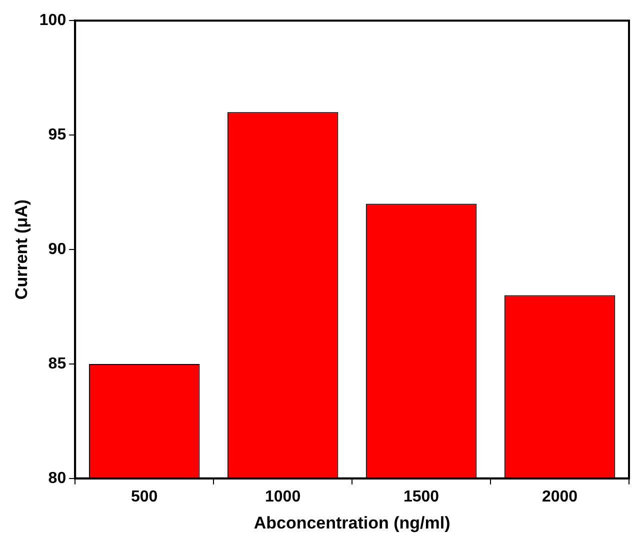  I want to click on x-tick-label: 2000, so click(560, 497).